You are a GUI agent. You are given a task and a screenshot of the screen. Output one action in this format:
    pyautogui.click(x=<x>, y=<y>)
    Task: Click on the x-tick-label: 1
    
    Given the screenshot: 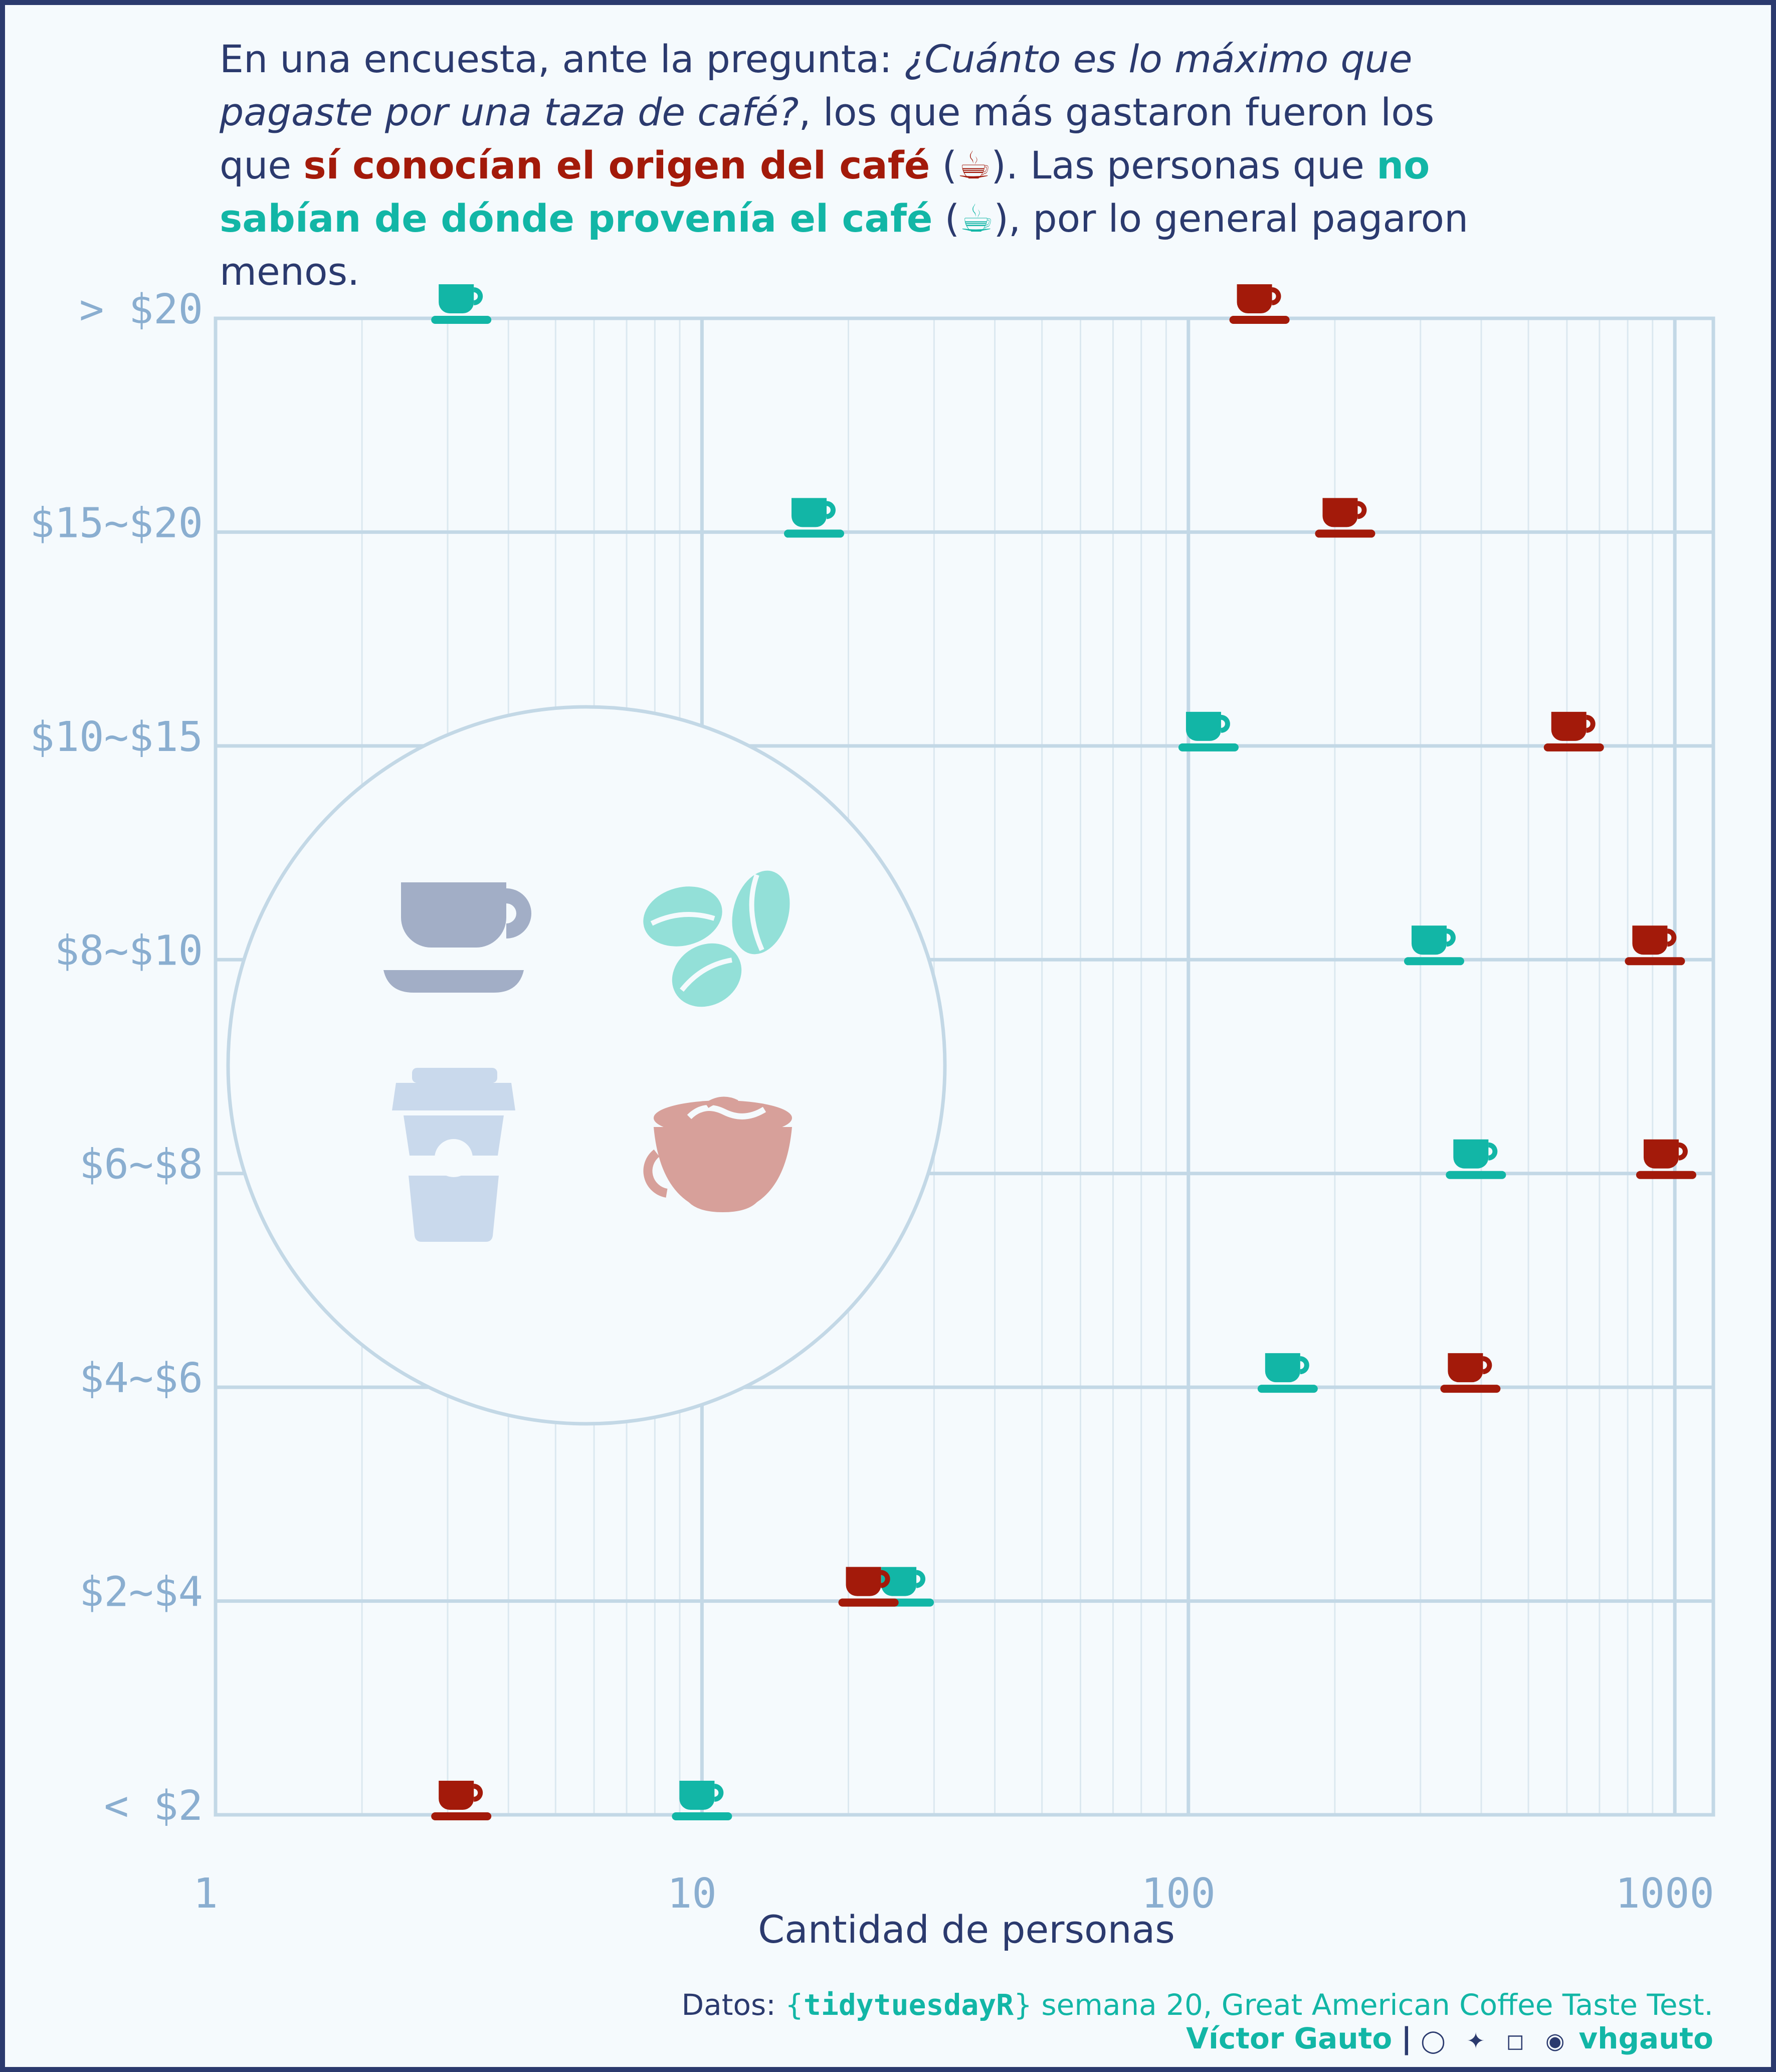 What is the action you would take?
    pyautogui.click(x=205, y=1894)
    